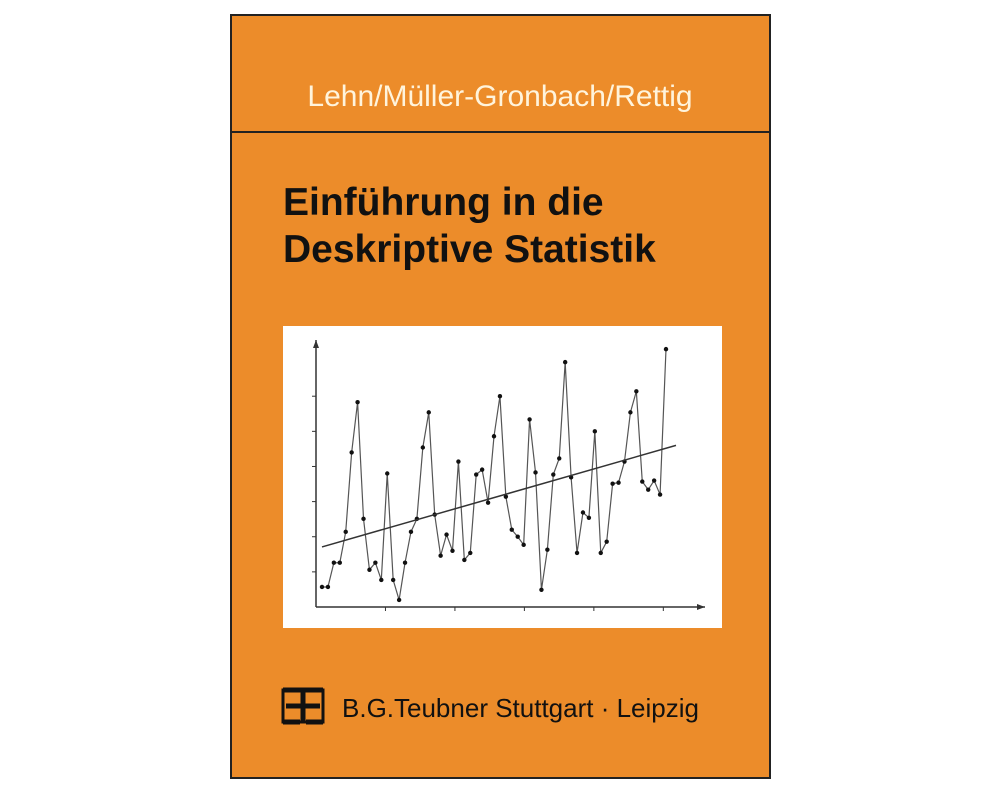  I want to click on title: Deskriptive Statistik, so click(469, 249).